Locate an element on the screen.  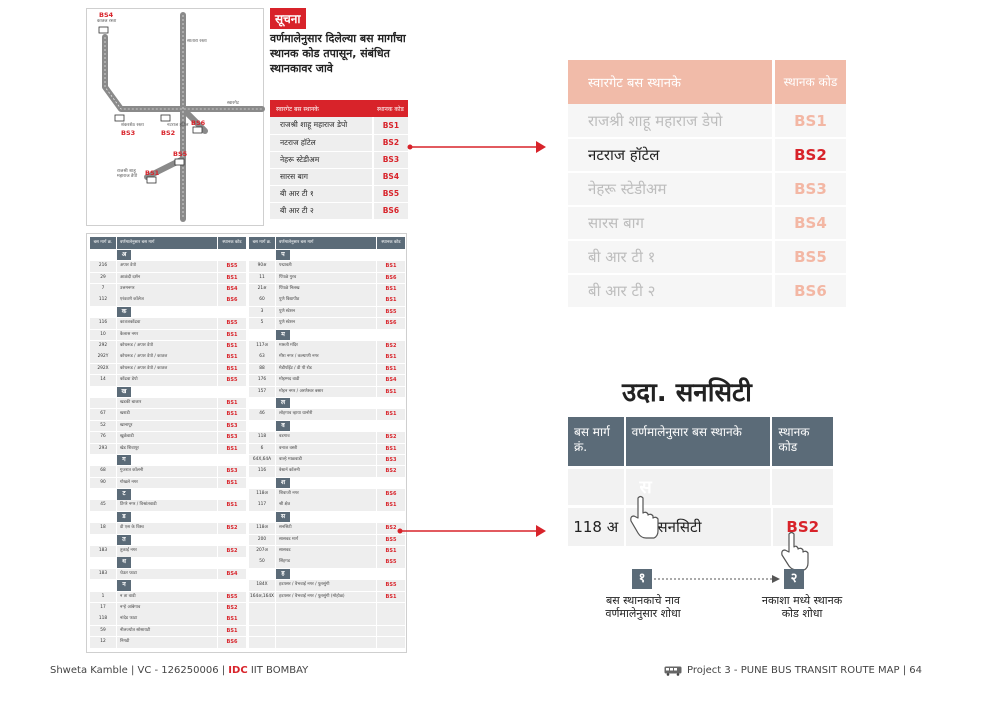
stop-name: नटराज हॉटेल is located at coordinates (321, 143).